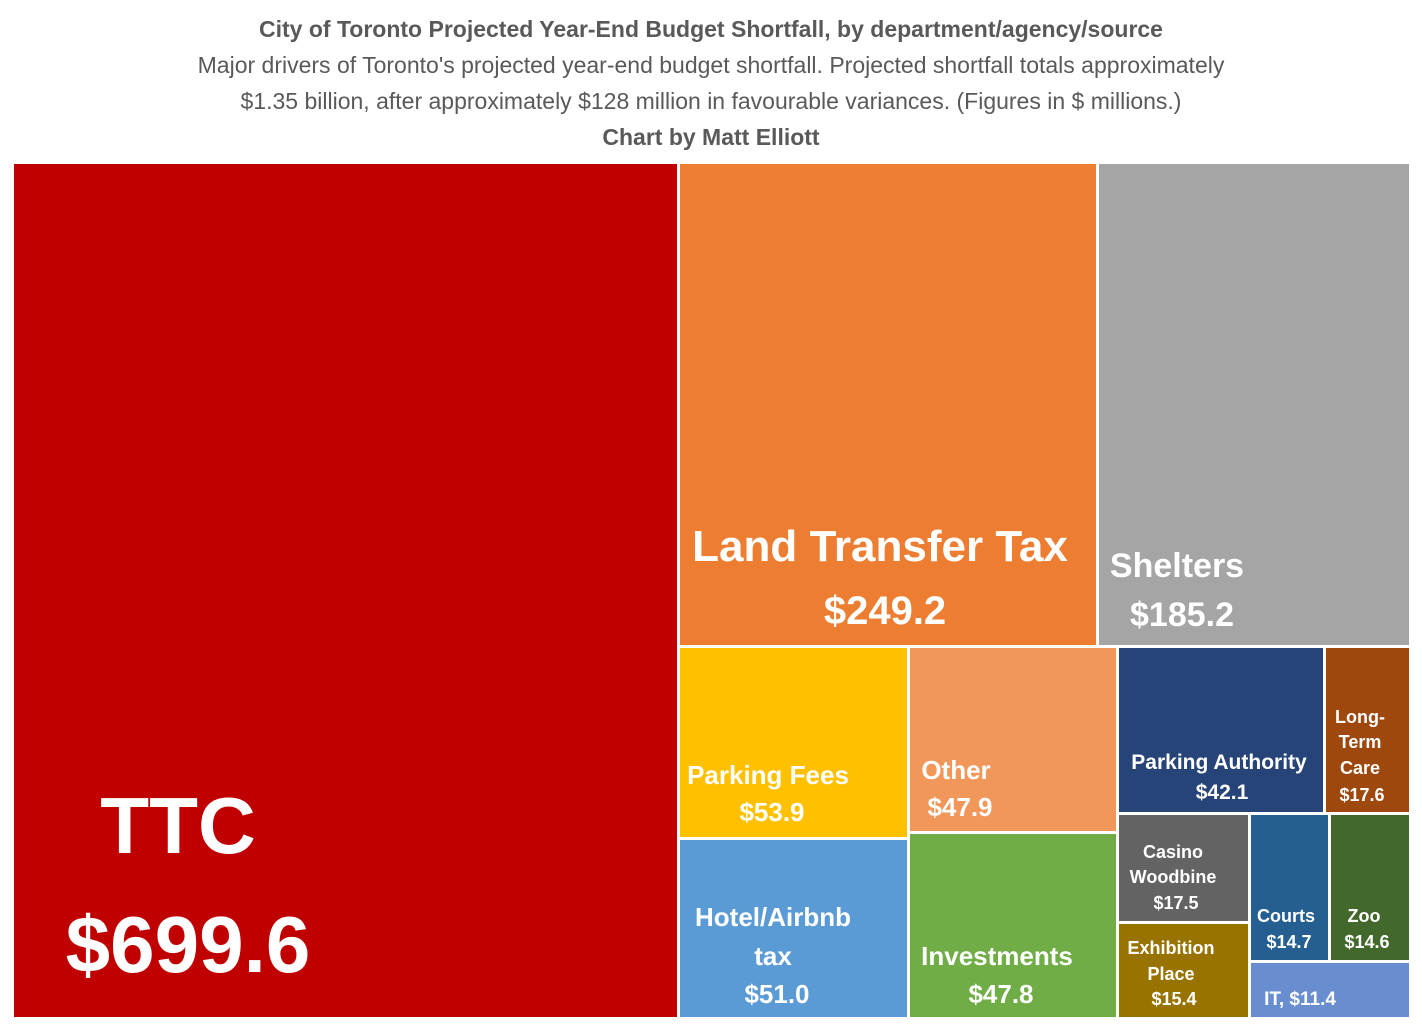 This screenshot has height=1031, width=1422. I want to click on treemap-rect-hotel-airbnb-tax, so click(793, 928).